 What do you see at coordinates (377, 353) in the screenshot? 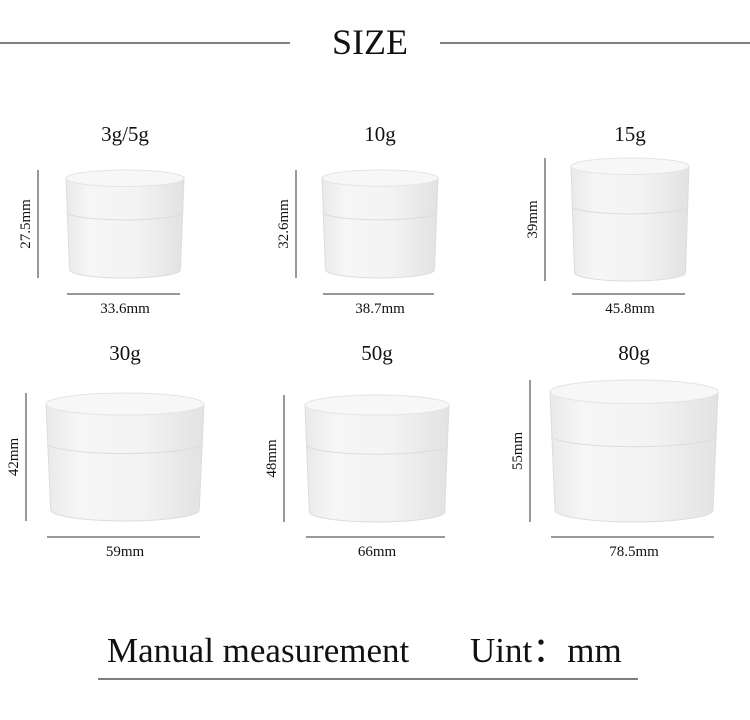
I see `item-label: 50g` at bounding box center [377, 353].